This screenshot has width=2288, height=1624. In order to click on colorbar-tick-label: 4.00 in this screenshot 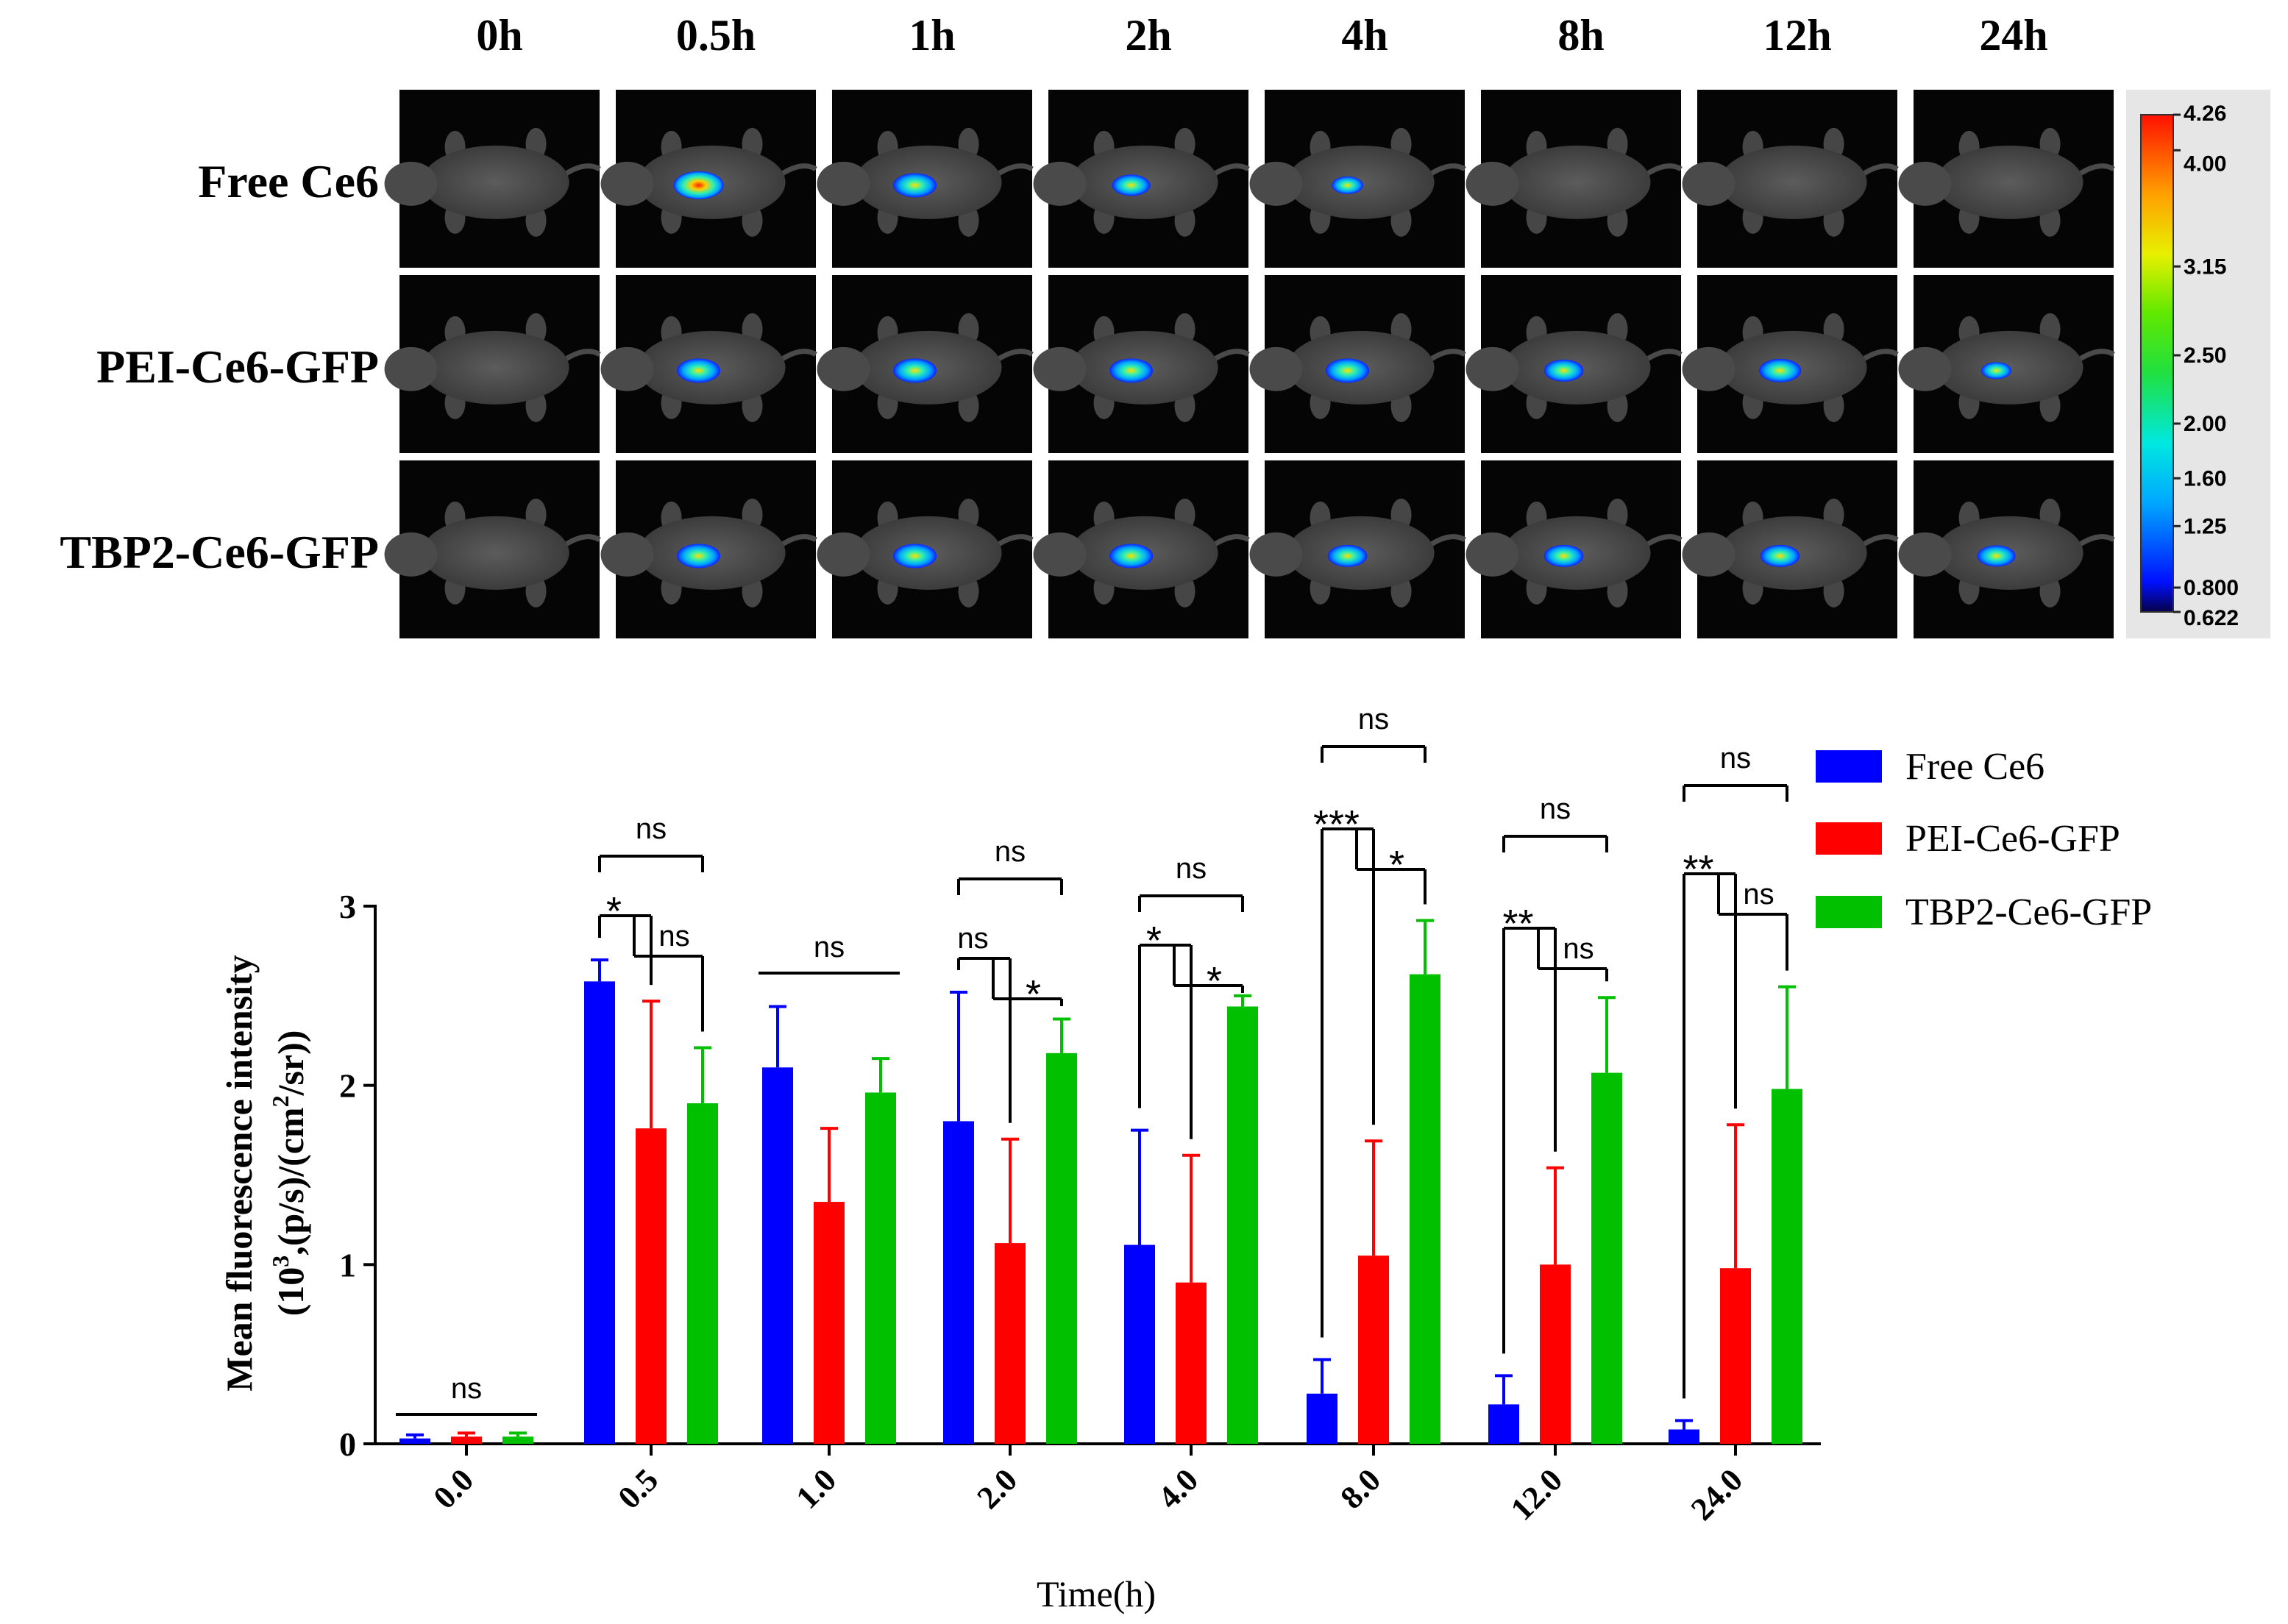, I will do `click(2205, 164)`.